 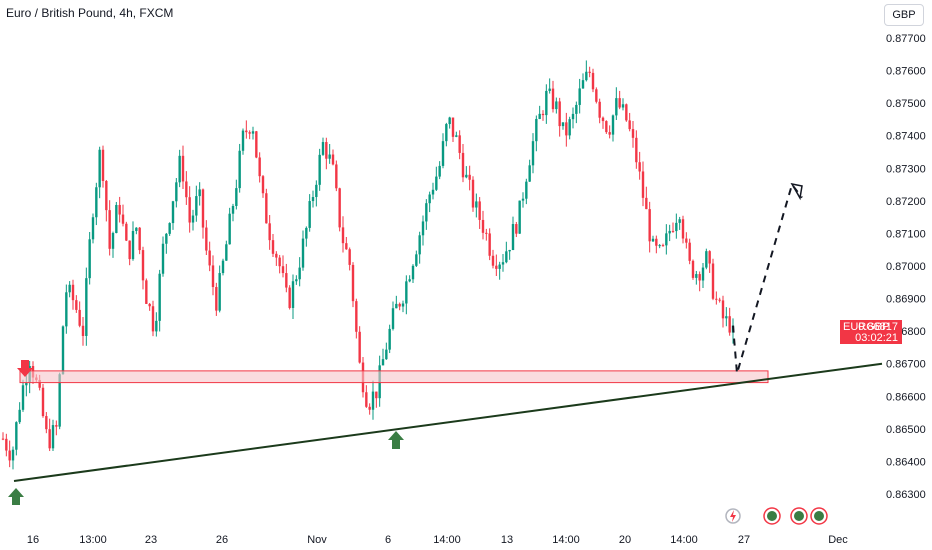 What do you see at coordinates (906, 495) in the screenshot?
I see `price-tick-label: 0.86300` at bounding box center [906, 495].